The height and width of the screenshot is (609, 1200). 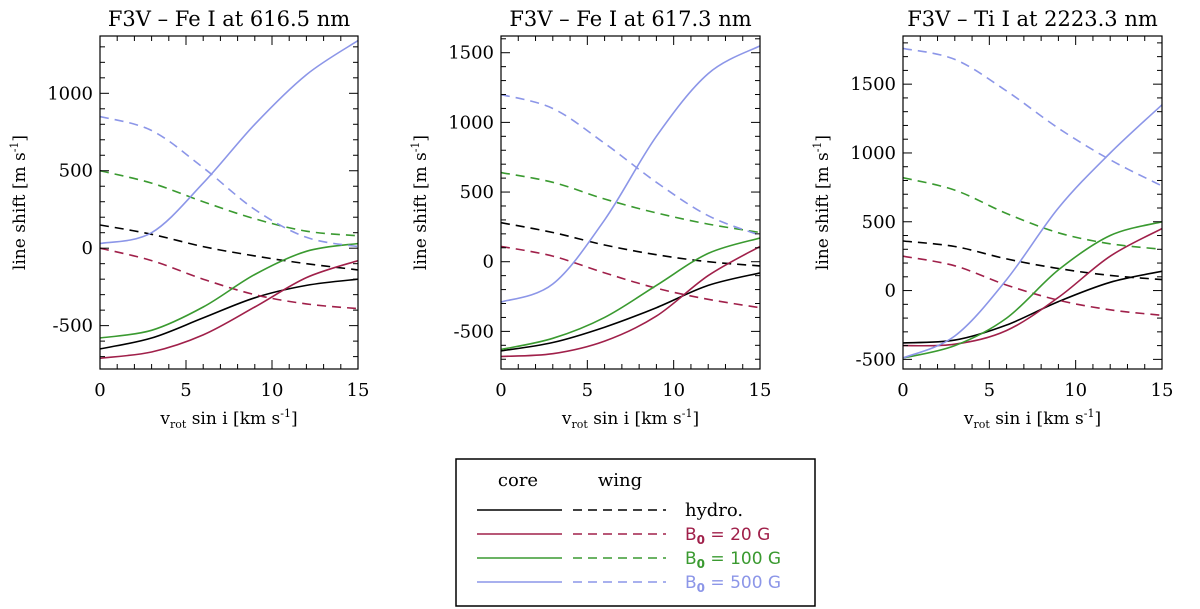 I want to click on panel-title: F3V – Ti I at 2223.3 nm, so click(x=1032, y=19).